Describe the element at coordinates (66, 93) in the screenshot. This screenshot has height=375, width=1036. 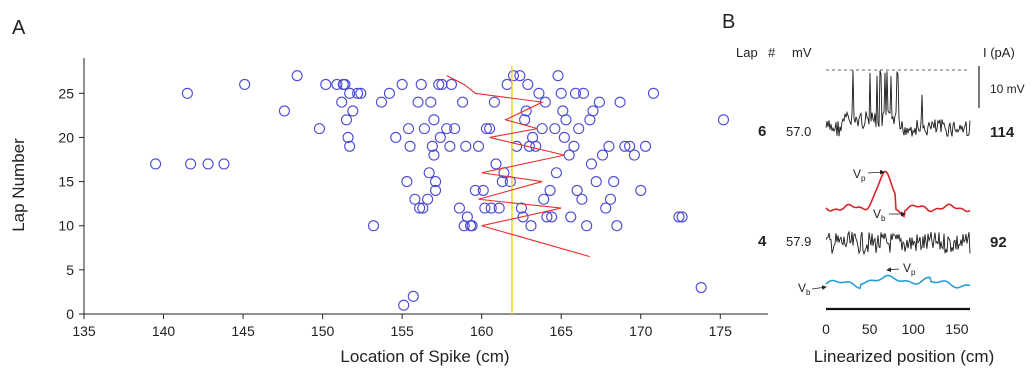
I see `y-tick-label: 25` at that location.